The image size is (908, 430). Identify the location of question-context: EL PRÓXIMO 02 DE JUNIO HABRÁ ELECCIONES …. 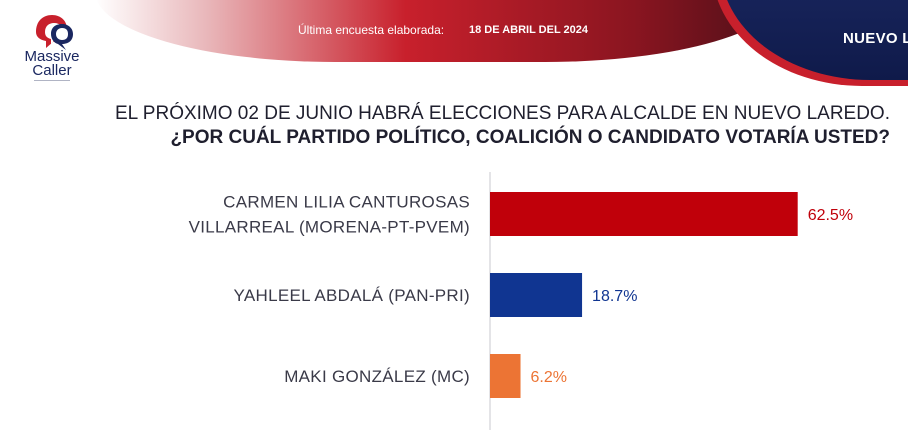
(502, 113).